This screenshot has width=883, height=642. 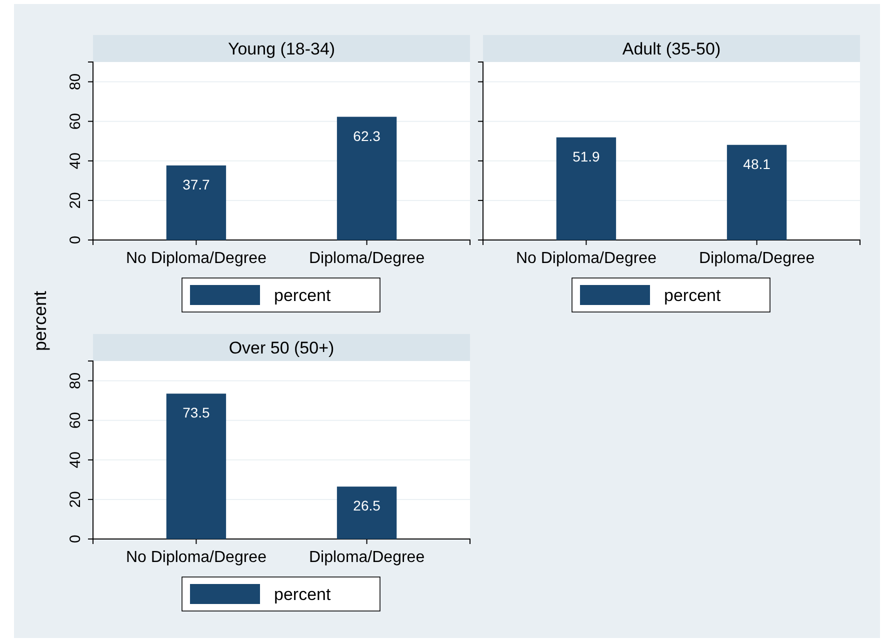 I want to click on data-label: 26.5, so click(x=367, y=506).